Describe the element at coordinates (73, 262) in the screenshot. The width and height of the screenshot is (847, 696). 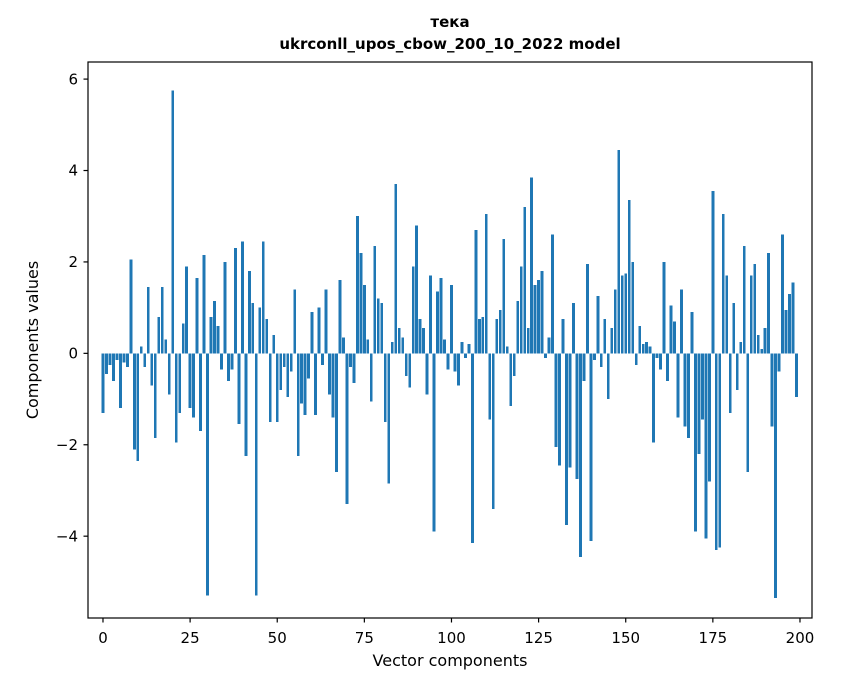
I see `y-tick-label: 2` at that location.